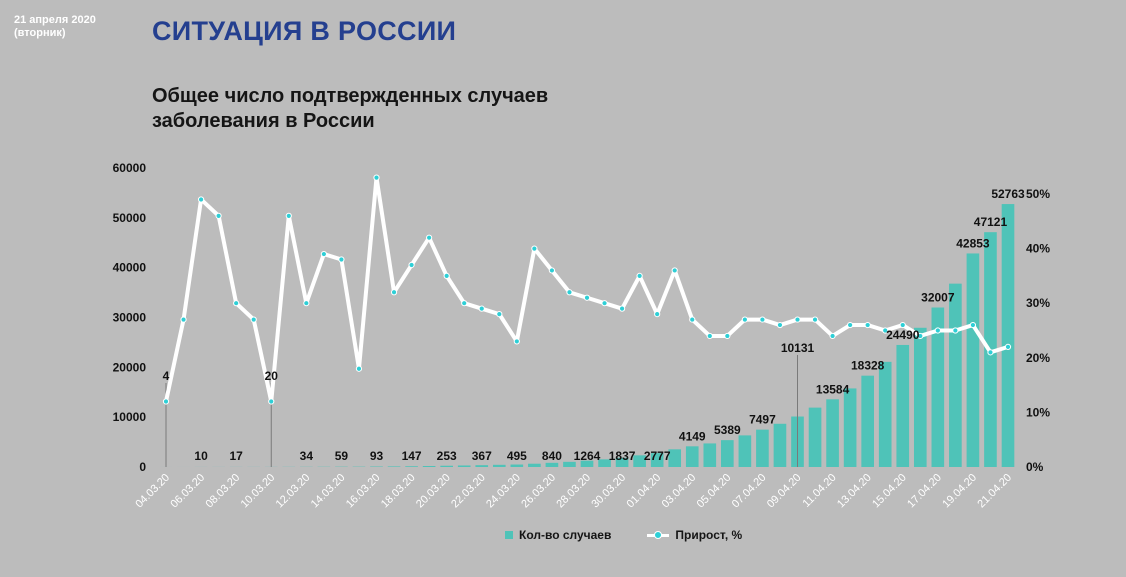 The width and height of the screenshot is (1126, 577). What do you see at coordinates (446, 275) in the screenshot?
I see `growth-point-20.03.20` at bounding box center [446, 275].